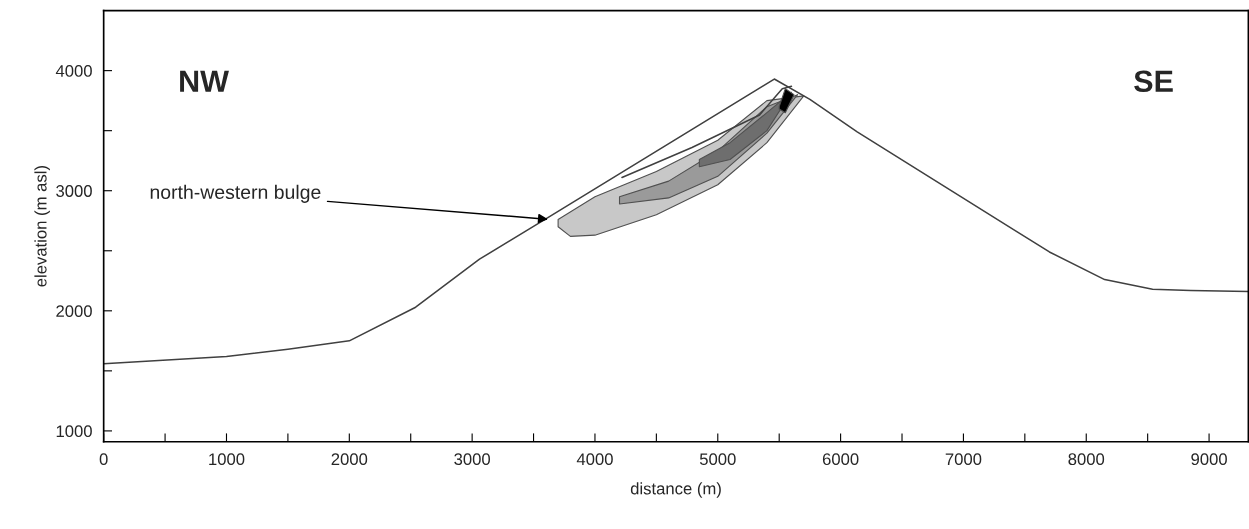 The width and height of the screenshot is (1249, 529). Describe the element at coordinates (349, 459) in the screenshot. I see `x-tick-label: 2000` at that location.